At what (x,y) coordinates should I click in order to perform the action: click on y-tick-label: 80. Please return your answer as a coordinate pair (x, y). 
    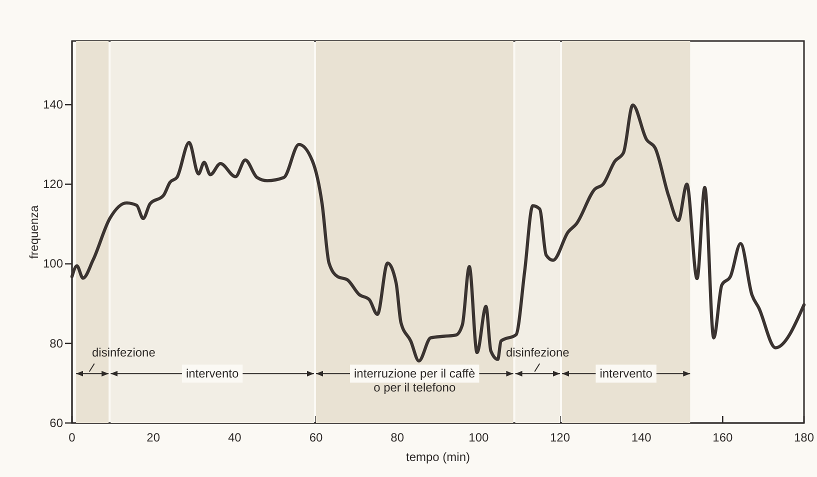
    Looking at the image, I should click on (57, 343).